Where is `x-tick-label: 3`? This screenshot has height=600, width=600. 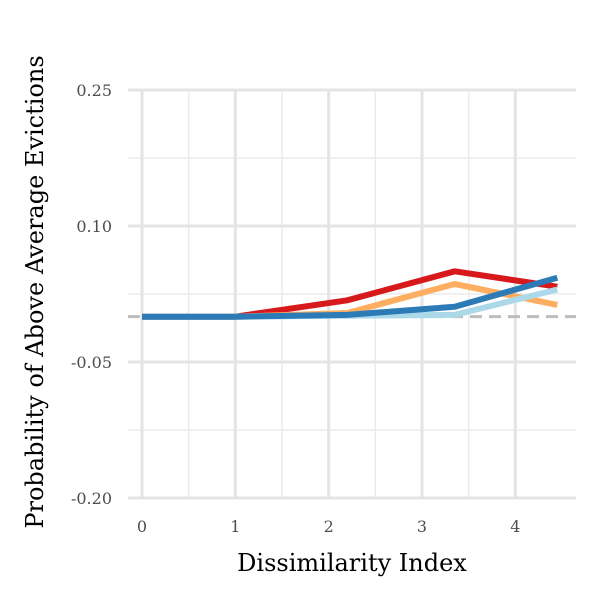 x-tick-label: 3 is located at coordinates (422, 526).